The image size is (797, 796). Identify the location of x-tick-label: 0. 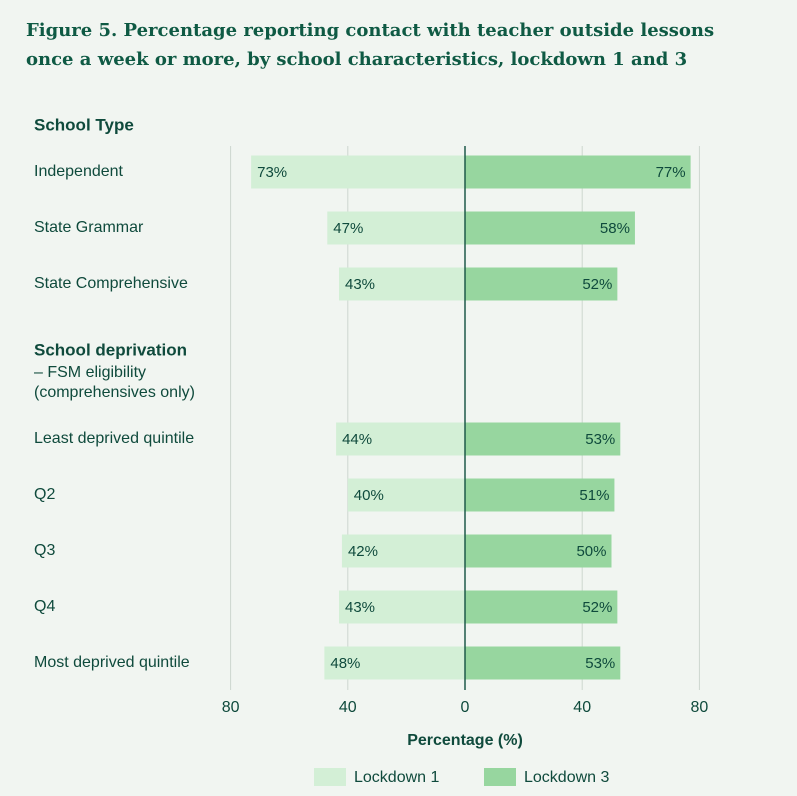
(465, 707).